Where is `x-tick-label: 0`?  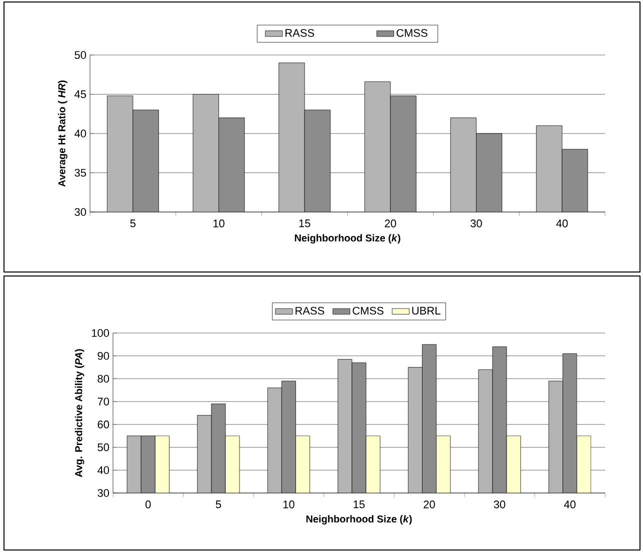 x-tick-label: 0 is located at coordinates (148, 504).